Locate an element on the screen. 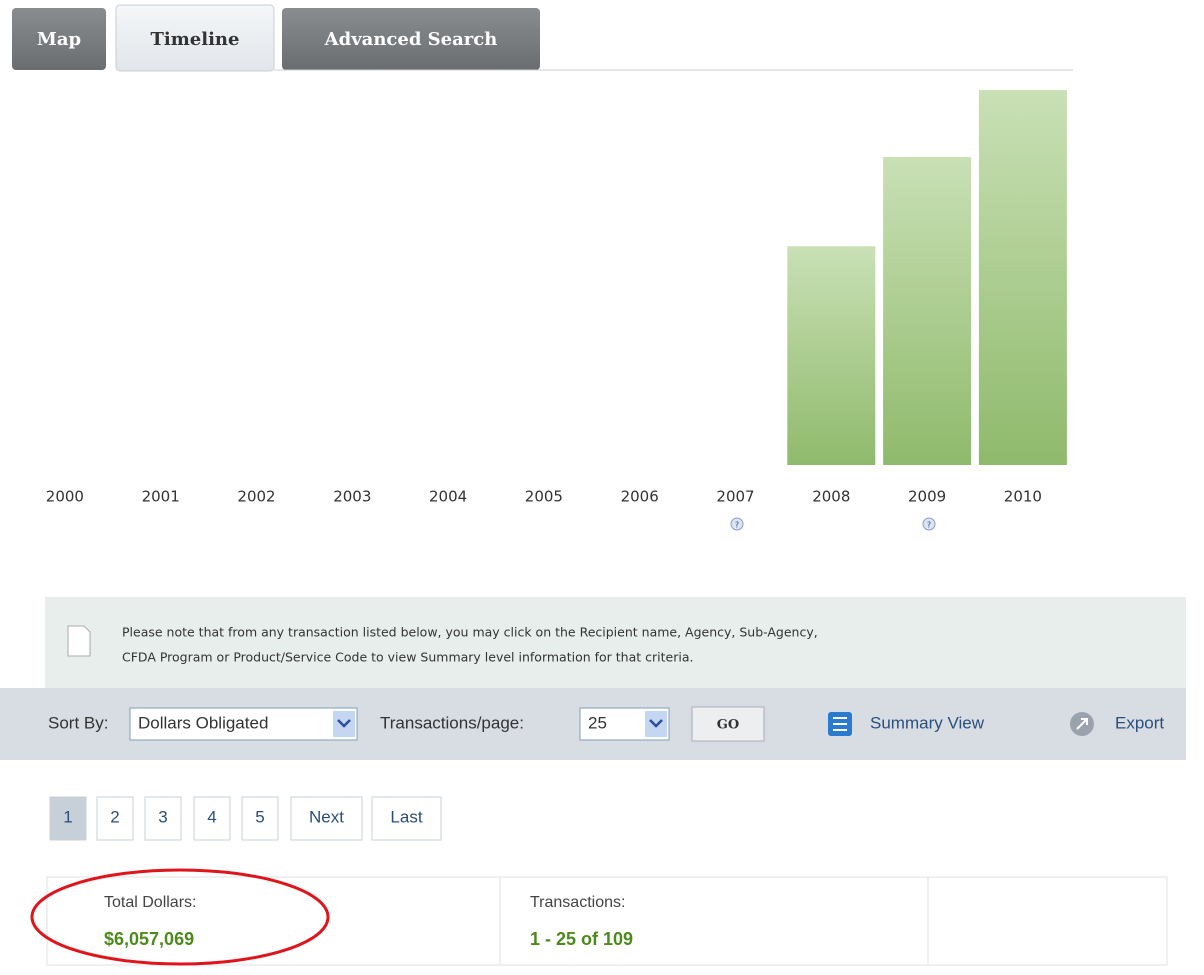 This screenshot has width=1204, height=975. tab-label: Advanced Search is located at coordinates (411, 39).